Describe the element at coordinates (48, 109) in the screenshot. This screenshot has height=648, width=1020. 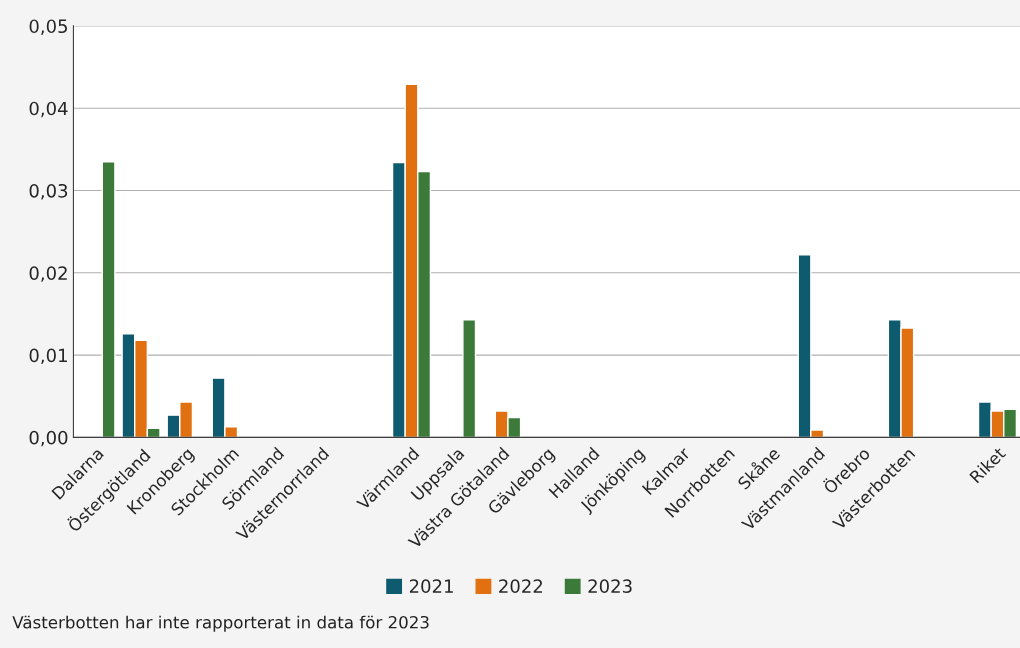
I see `y-tick-label: 0,04` at that location.